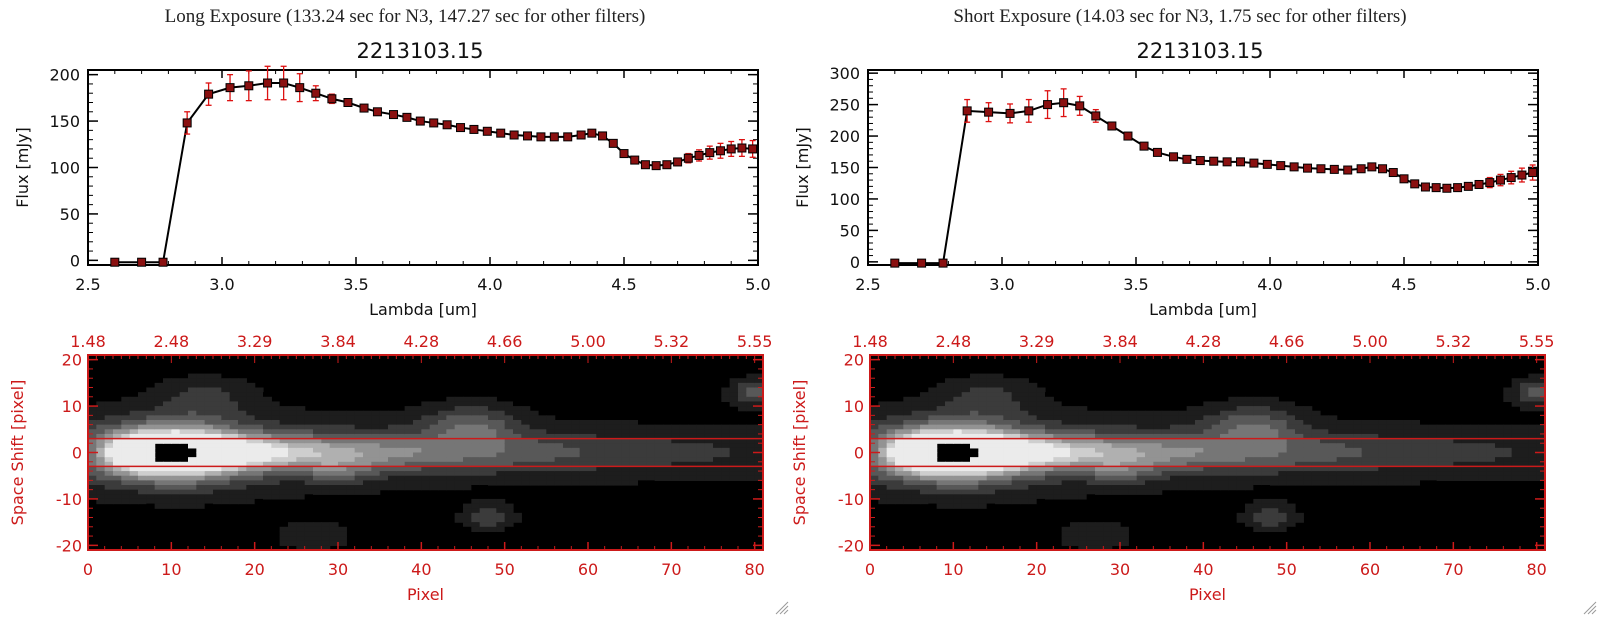 The width and height of the screenshot is (1600, 630). Describe the element at coordinates (603, 136) in the screenshot. I see `data-point` at that location.